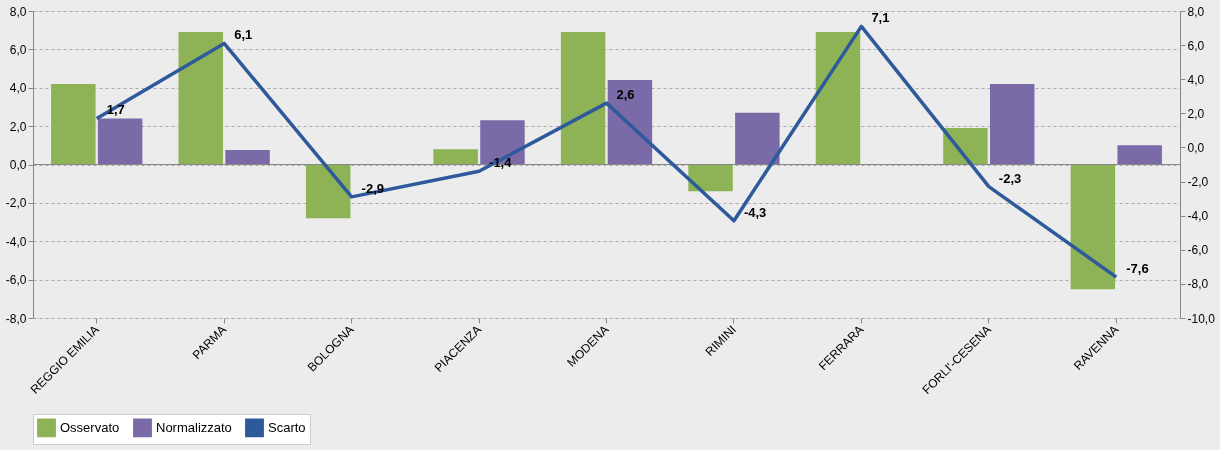 The image size is (1220, 450). I want to click on y2-tick-label: 6,0, so click(1196, 45).